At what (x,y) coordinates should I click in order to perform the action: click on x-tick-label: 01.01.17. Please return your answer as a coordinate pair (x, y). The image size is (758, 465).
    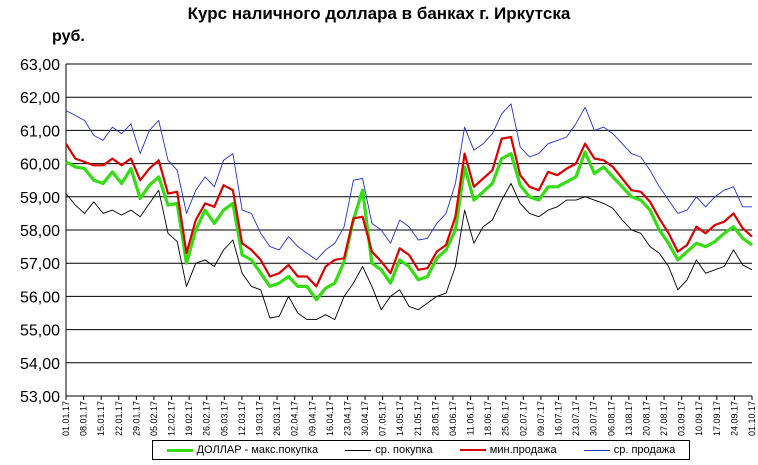
    Looking at the image, I should click on (66, 418).